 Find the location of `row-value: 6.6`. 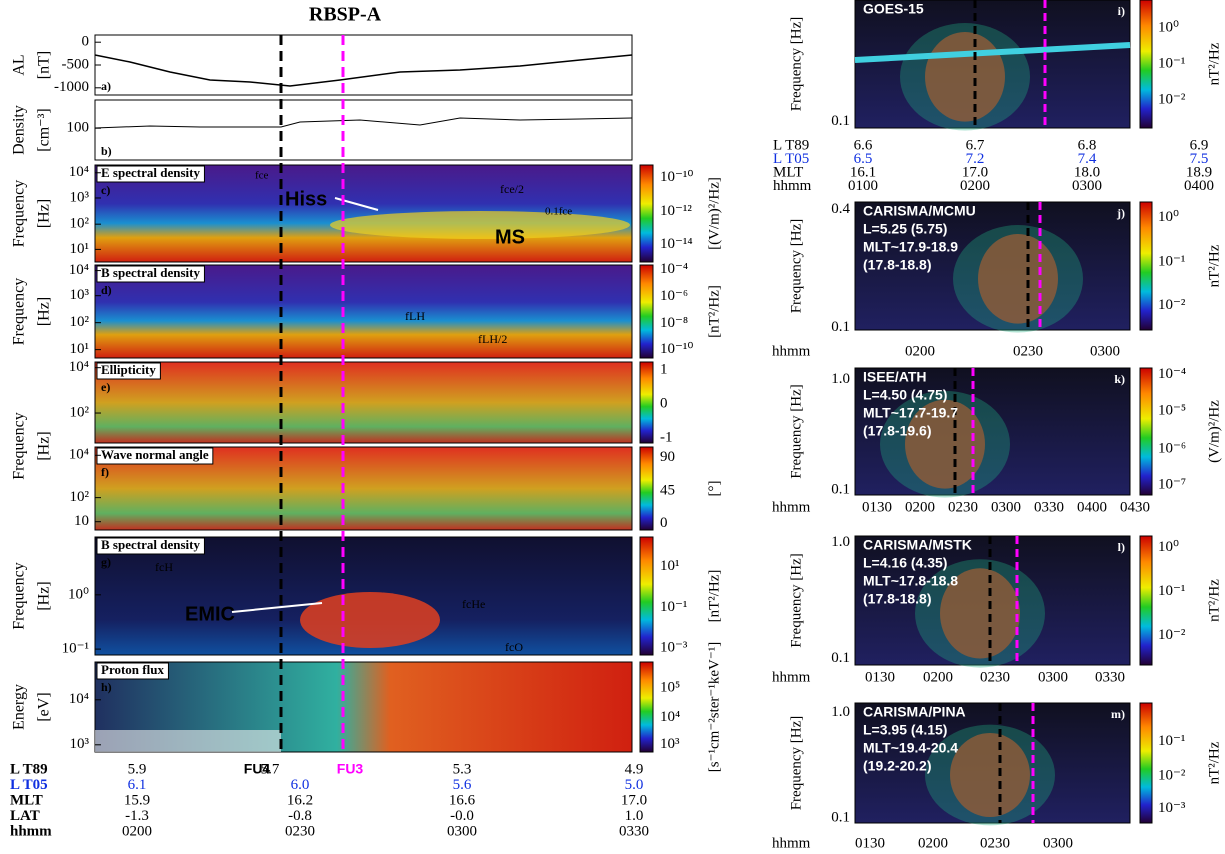

row-value: 6.6 is located at coordinates (863, 145).